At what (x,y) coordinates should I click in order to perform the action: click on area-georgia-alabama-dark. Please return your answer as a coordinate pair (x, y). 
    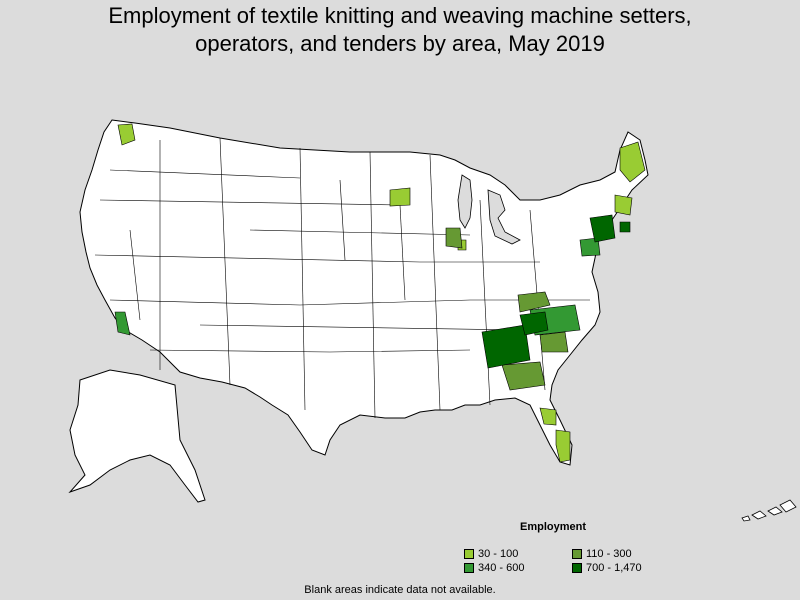
    Looking at the image, I should click on (506, 346).